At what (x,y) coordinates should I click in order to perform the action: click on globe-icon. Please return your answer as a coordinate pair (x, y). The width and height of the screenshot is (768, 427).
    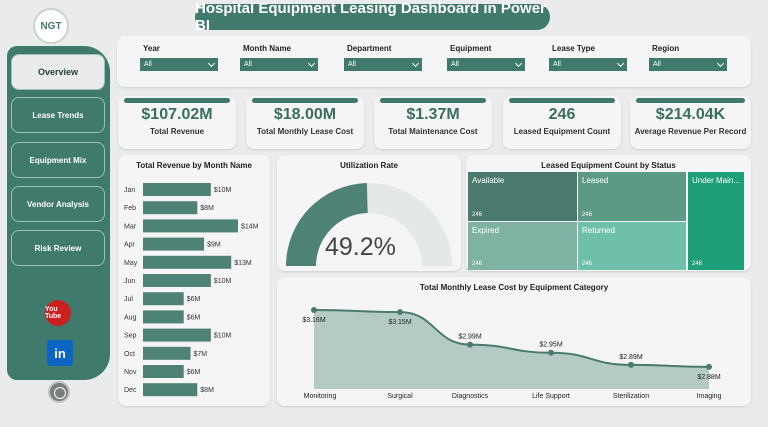
    Looking at the image, I should click on (59, 392).